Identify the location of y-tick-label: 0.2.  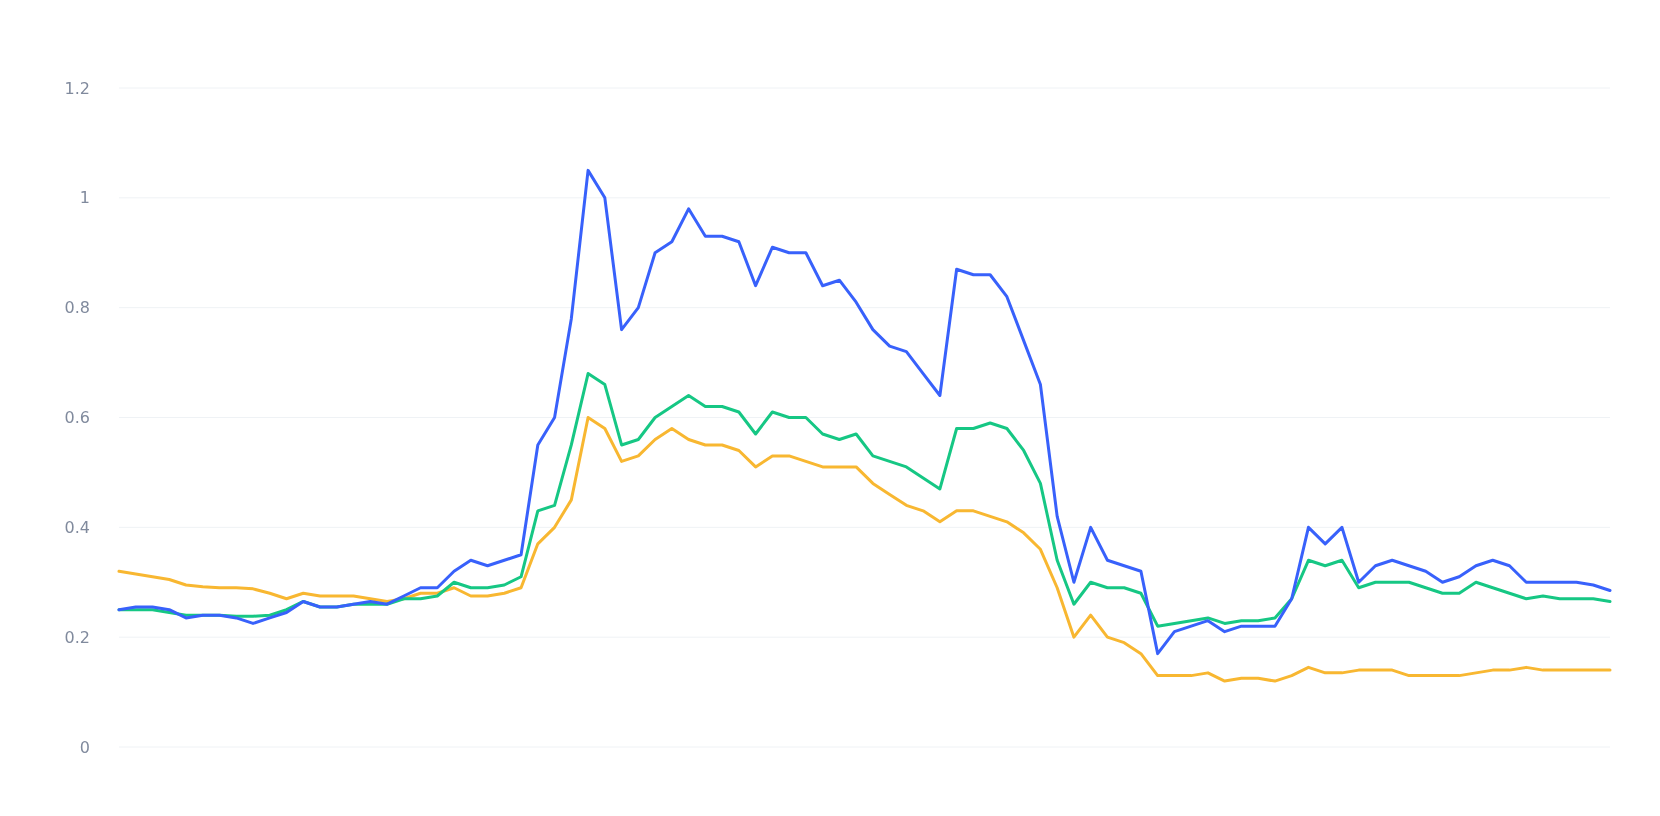
(77, 637).